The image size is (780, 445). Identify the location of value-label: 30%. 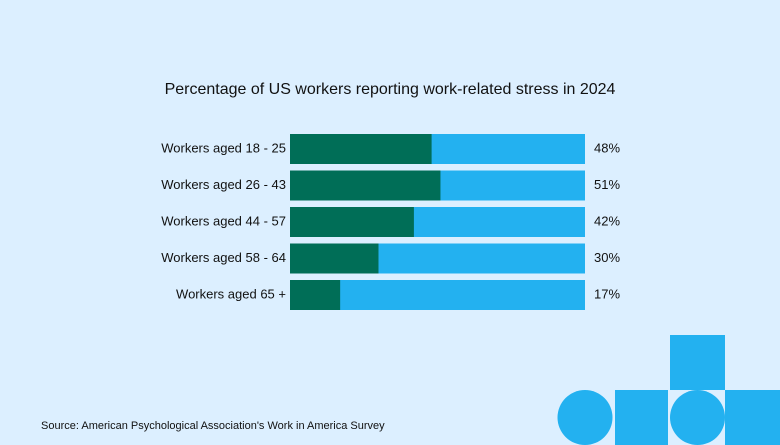
(607, 257).